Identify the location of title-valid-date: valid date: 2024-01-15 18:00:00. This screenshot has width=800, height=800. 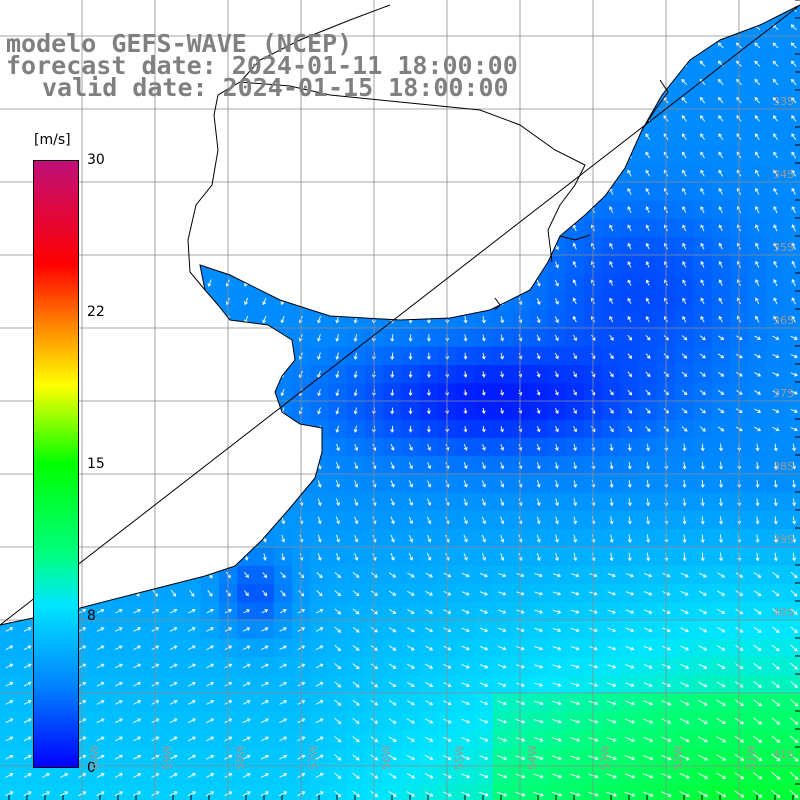
(275, 87).